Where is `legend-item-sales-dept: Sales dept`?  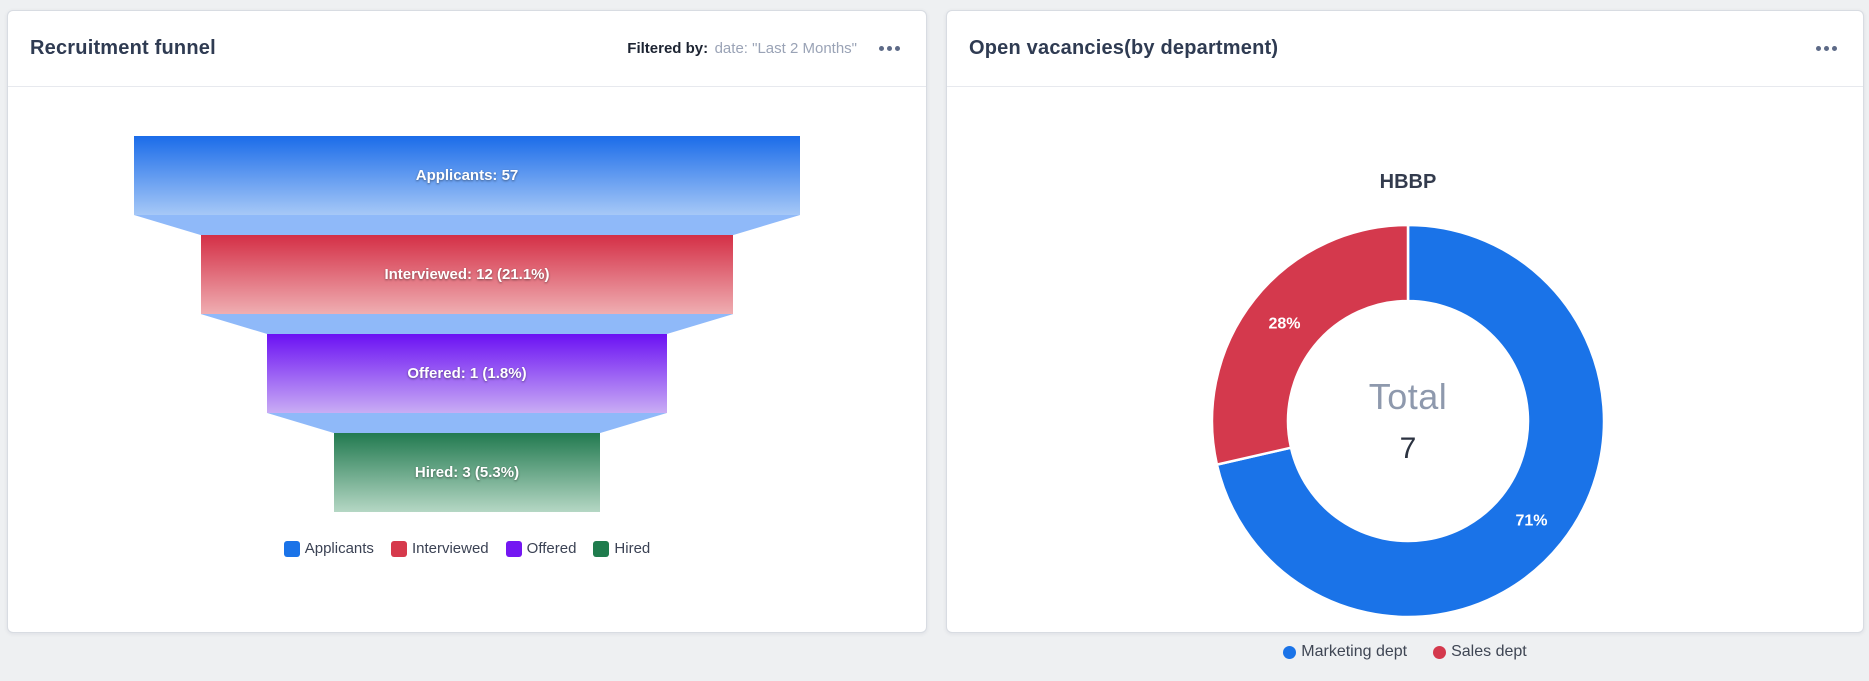
legend-item-sales-dept: Sales dept is located at coordinates (1480, 652).